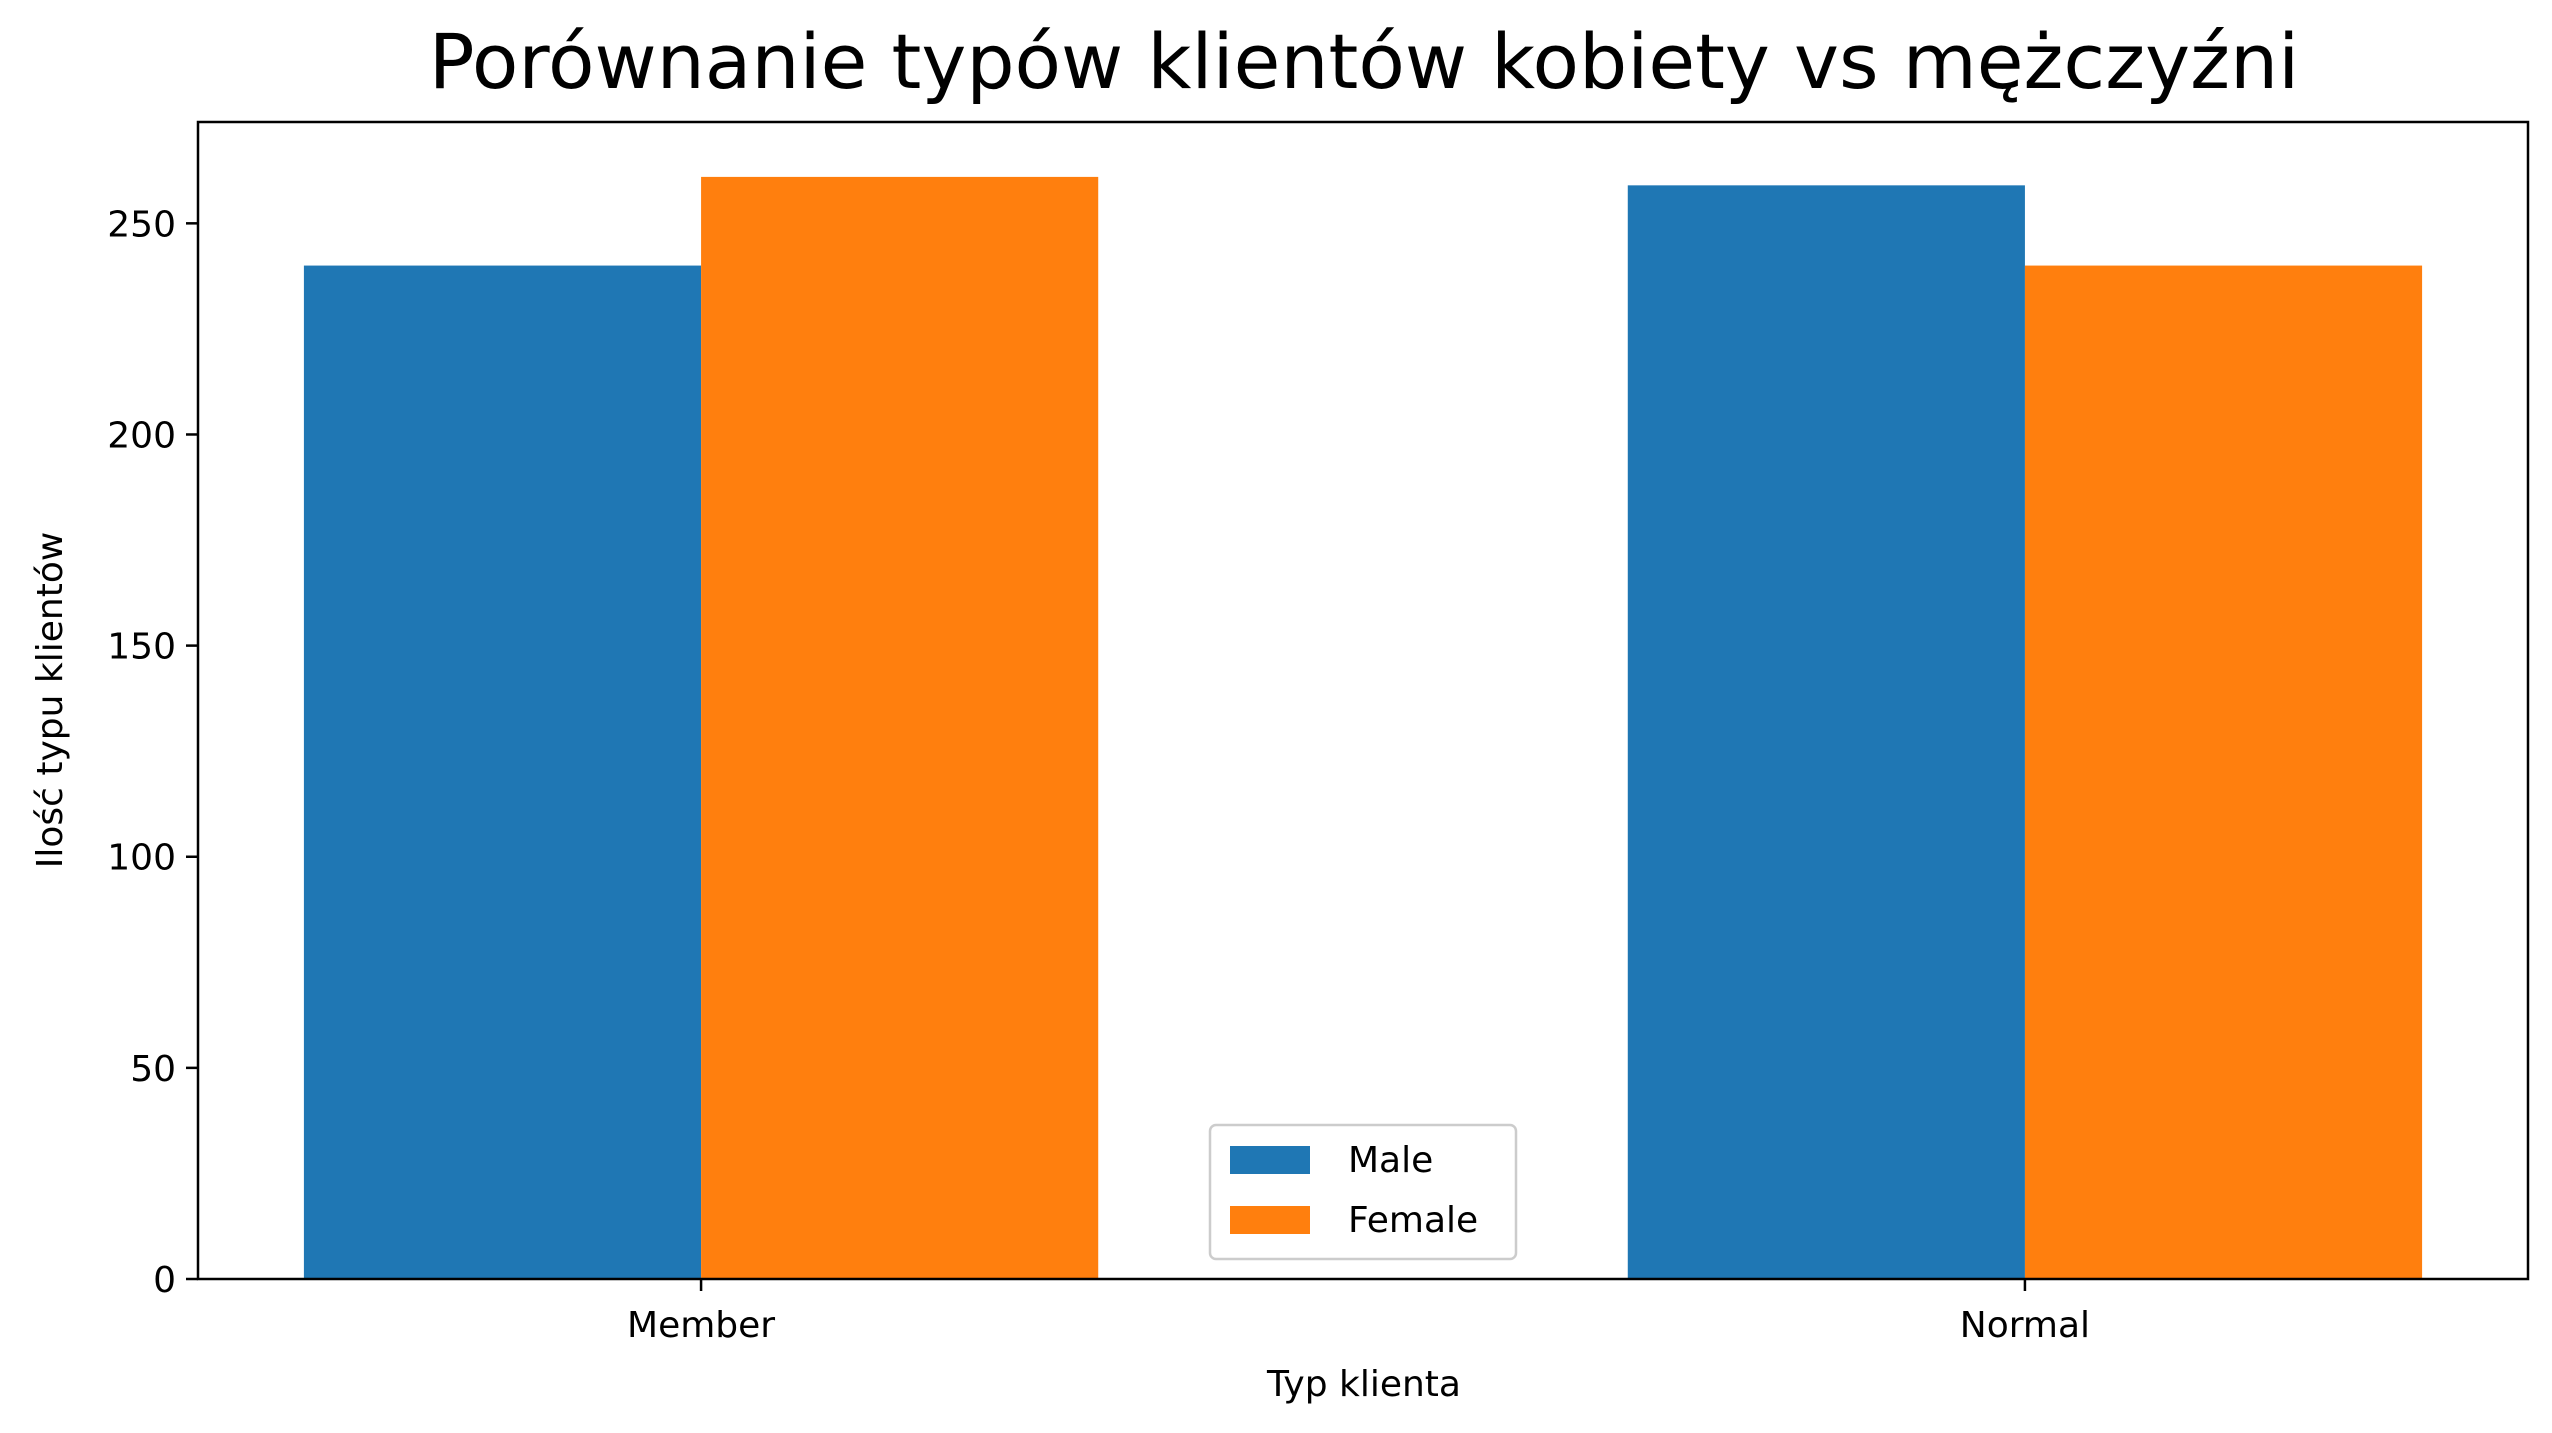 The width and height of the screenshot is (2552, 1433). What do you see at coordinates (1826, 732) in the screenshot?
I see `bar-male-normal` at bounding box center [1826, 732].